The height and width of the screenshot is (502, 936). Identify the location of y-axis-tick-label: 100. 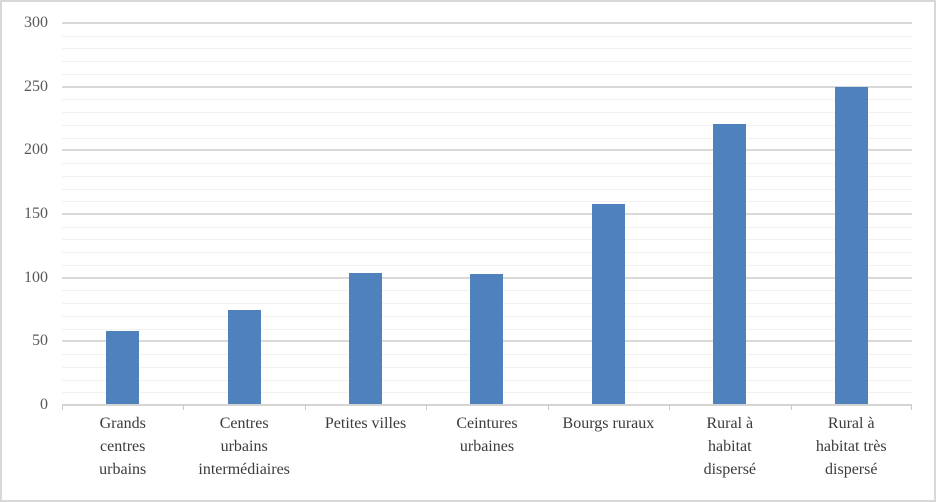
(36, 277).